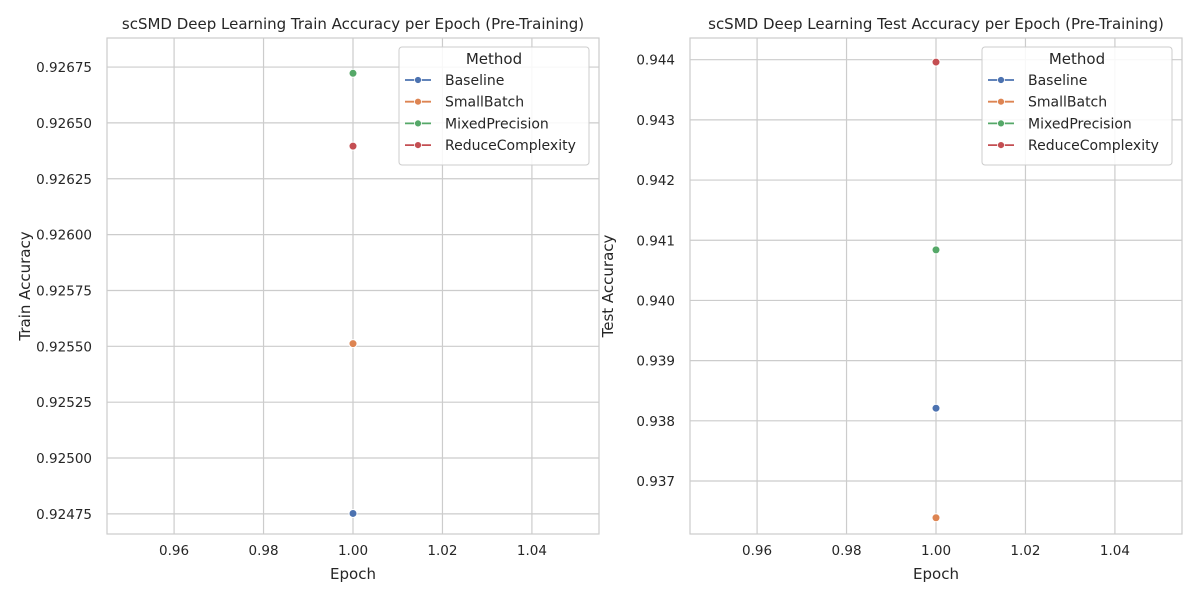  Describe the element at coordinates (64, 124) in the screenshot. I see `y-tick-label: 0.92650` at that location.